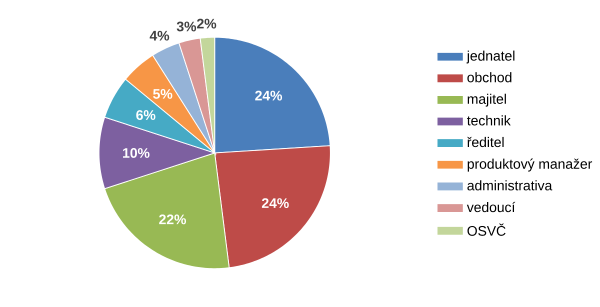  What do you see at coordinates (530, 165) in the screenshot?
I see `legend-label: produktový manažer` at bounding box center [530, 165].